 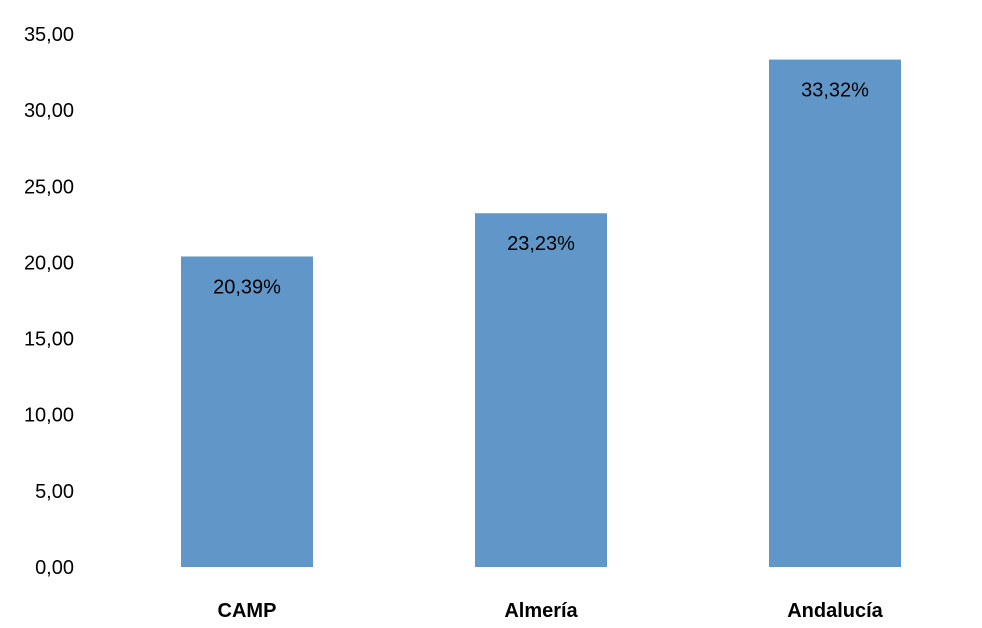 What do you see at coordinates (247, 411) in the screenshot?
I see `bar-camp` at bounding box center [247, 411].